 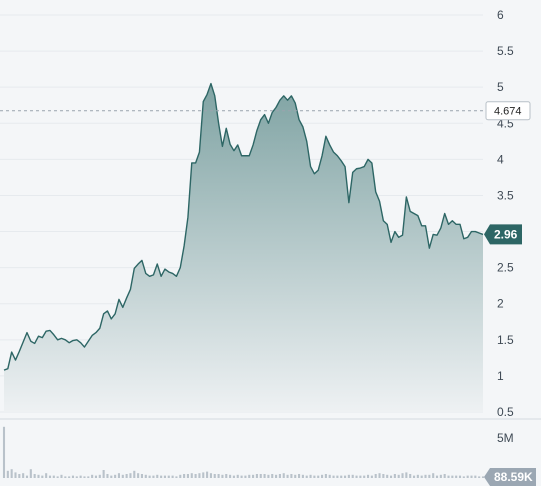 What do you see at coordinates (513, 477) in the screenshot?
I see `volume-last-label: 88.59K` at bounding box center [513, 477].